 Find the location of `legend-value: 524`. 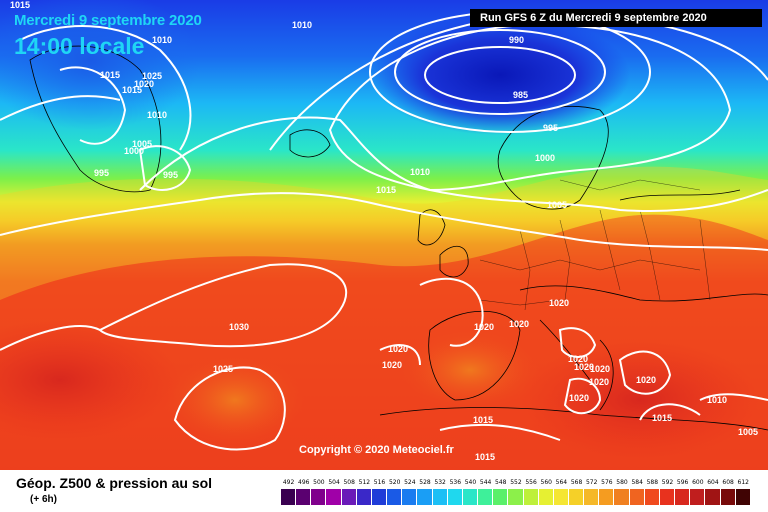

legend-value: 524 is located at coordinates (410, 482).